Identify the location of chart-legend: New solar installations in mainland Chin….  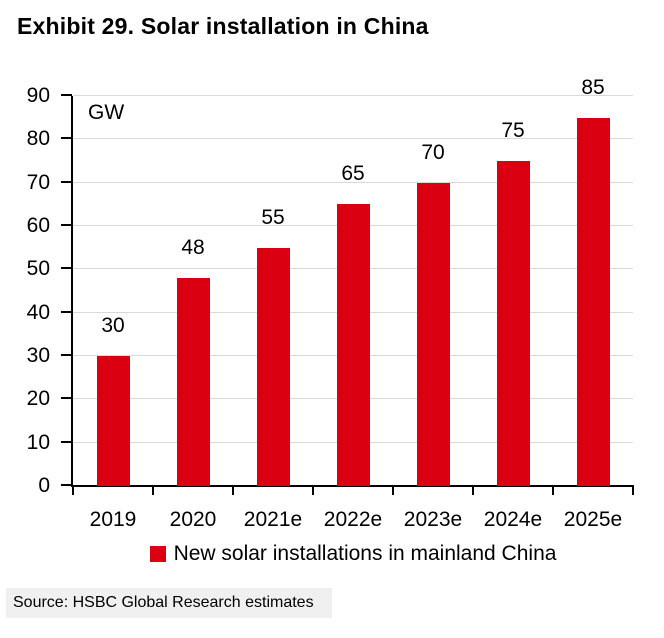
(353, 553).